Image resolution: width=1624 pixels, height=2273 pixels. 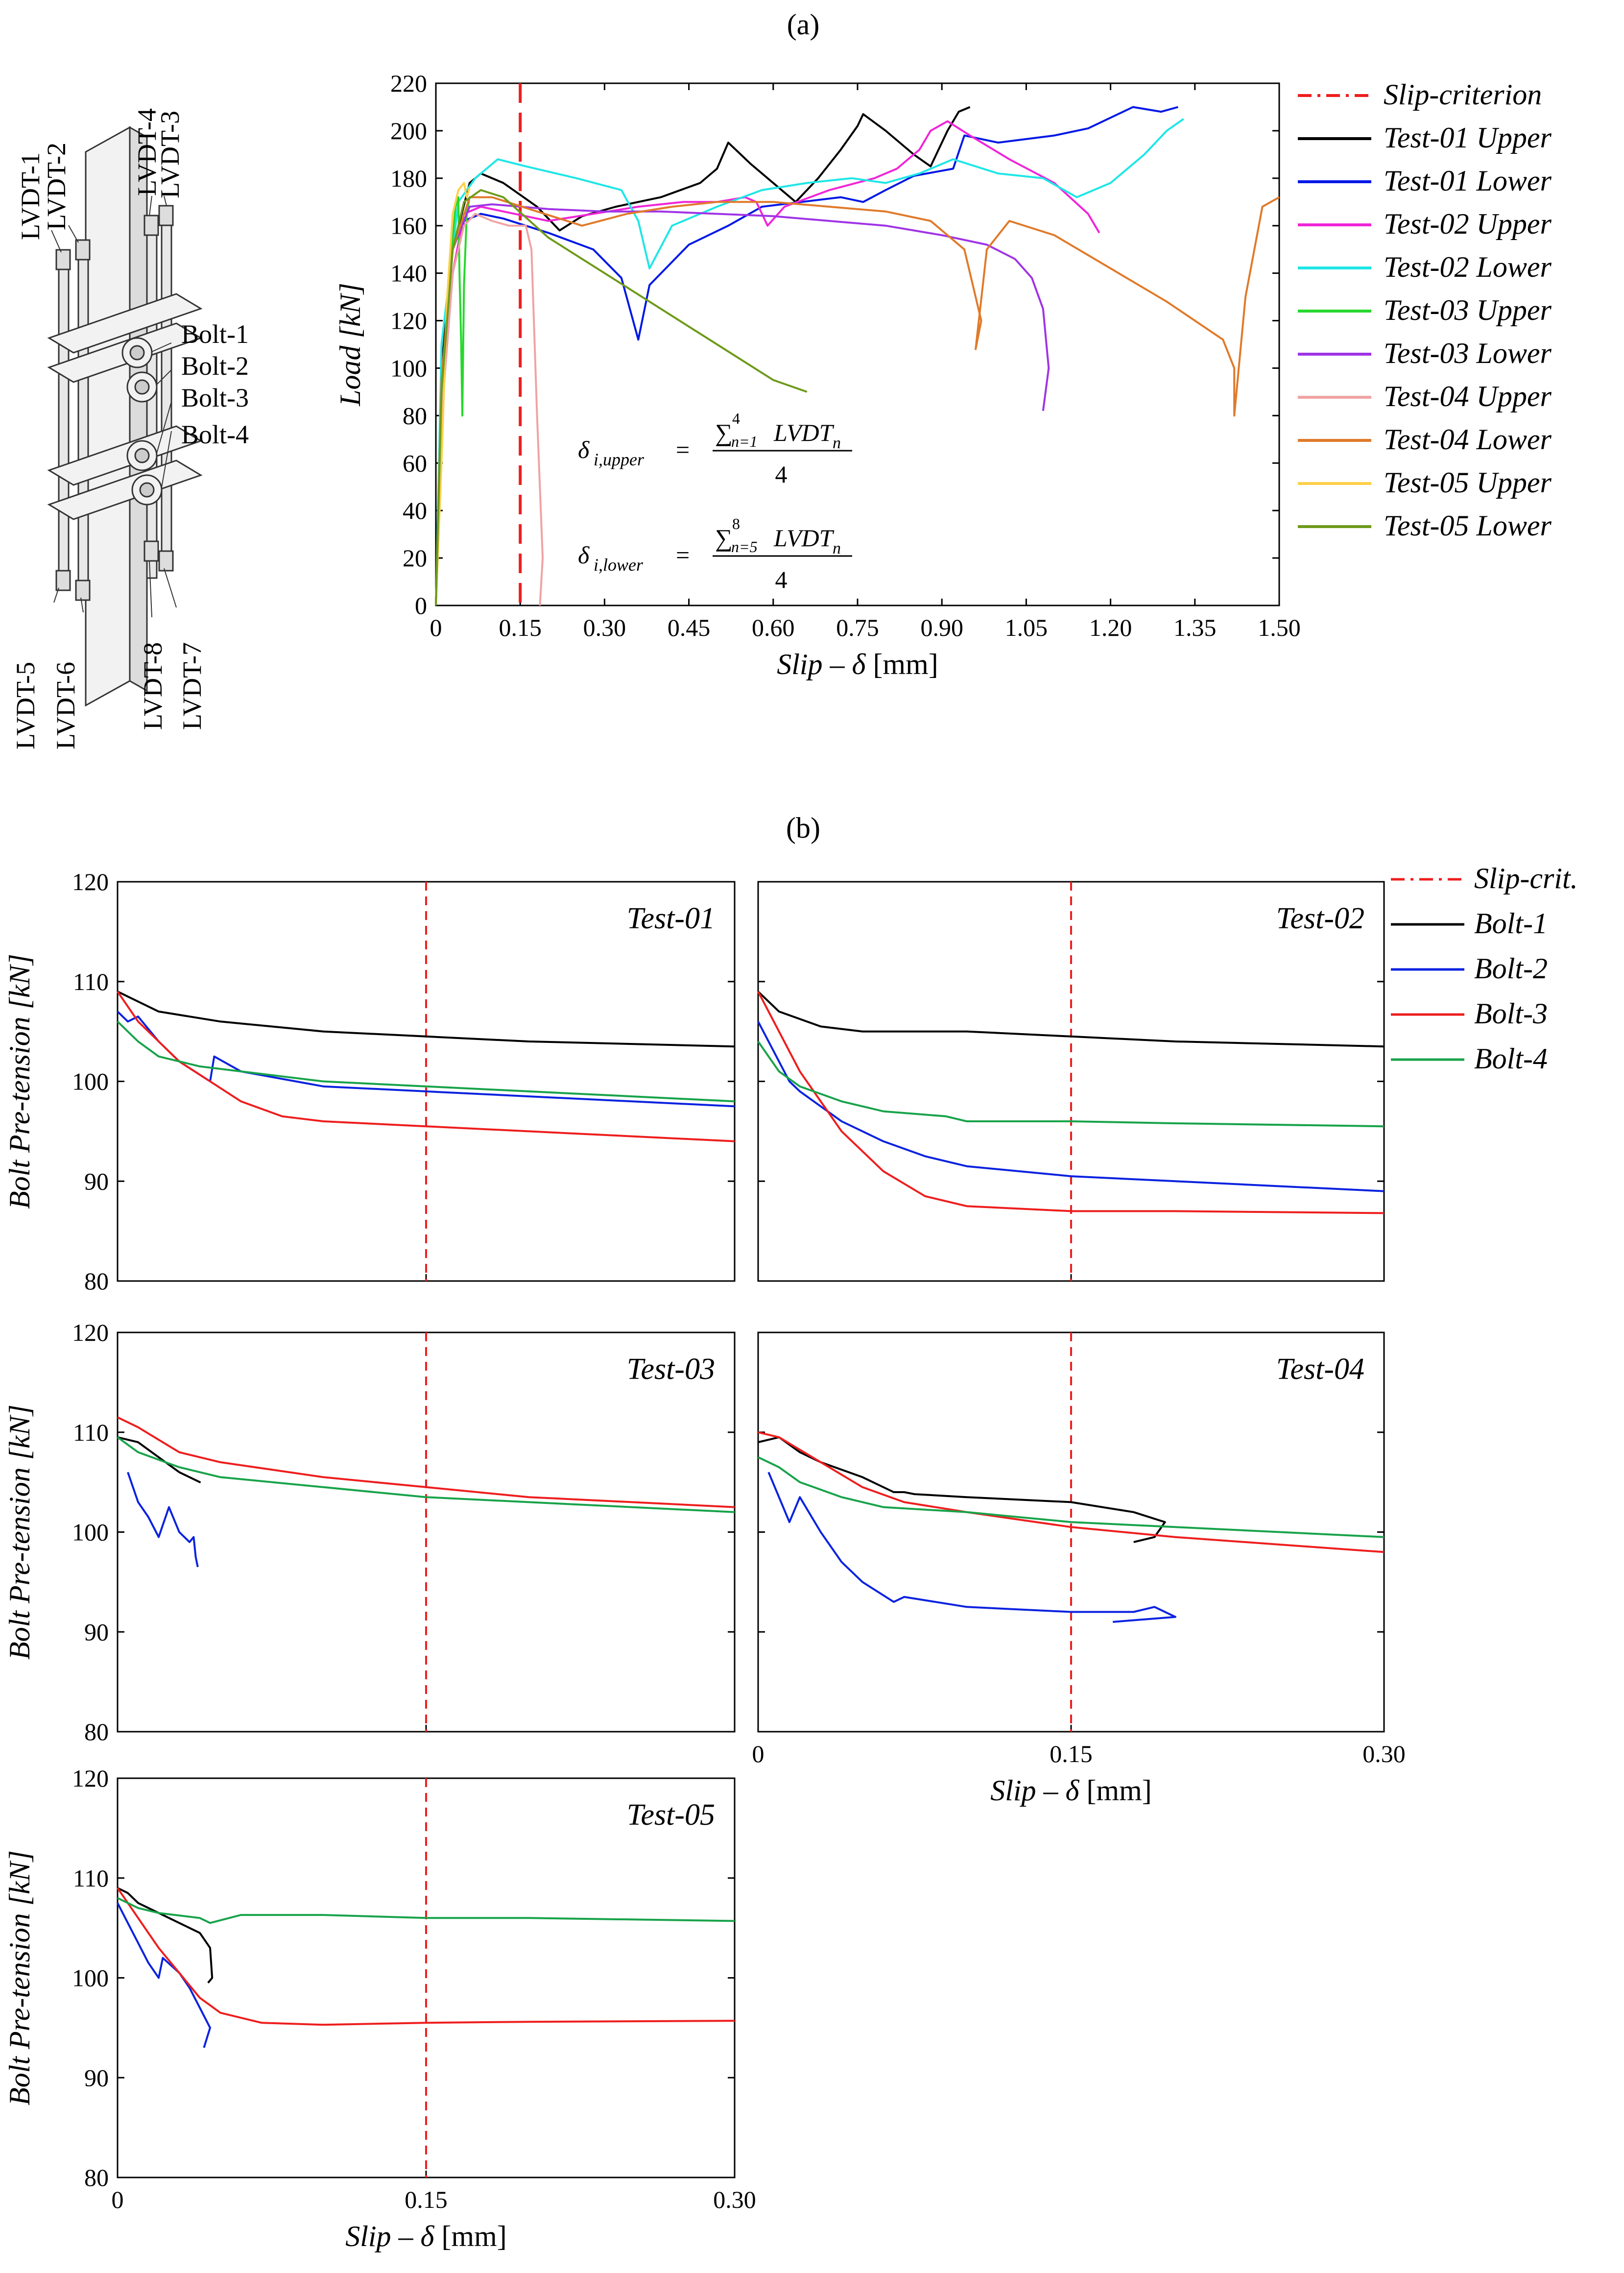 What do you see at coordinates (837, 548) in the screenshot?
I see `formula-lower-term-sub: n` at bounding box center [837, 548].